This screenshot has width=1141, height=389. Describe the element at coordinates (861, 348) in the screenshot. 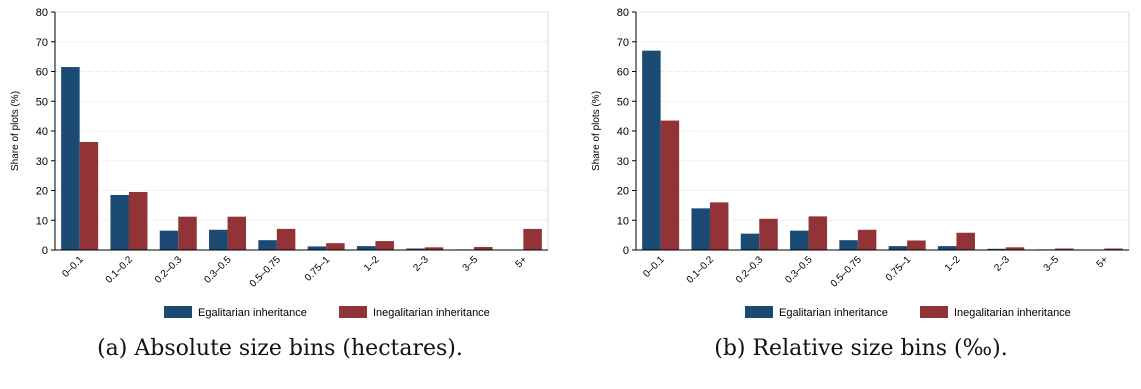

I see `chart-caption-b: (b) Relative size bins (‰).` at that location.